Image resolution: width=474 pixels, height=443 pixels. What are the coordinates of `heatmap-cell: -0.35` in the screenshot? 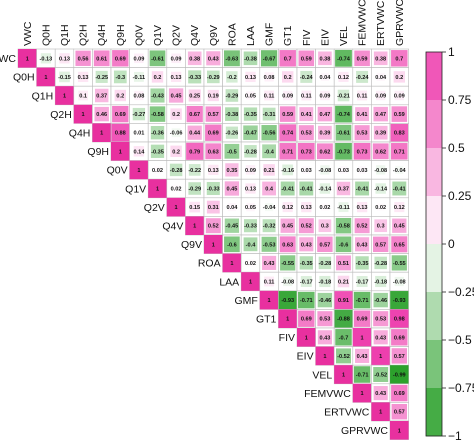 It's located at (157, 151).